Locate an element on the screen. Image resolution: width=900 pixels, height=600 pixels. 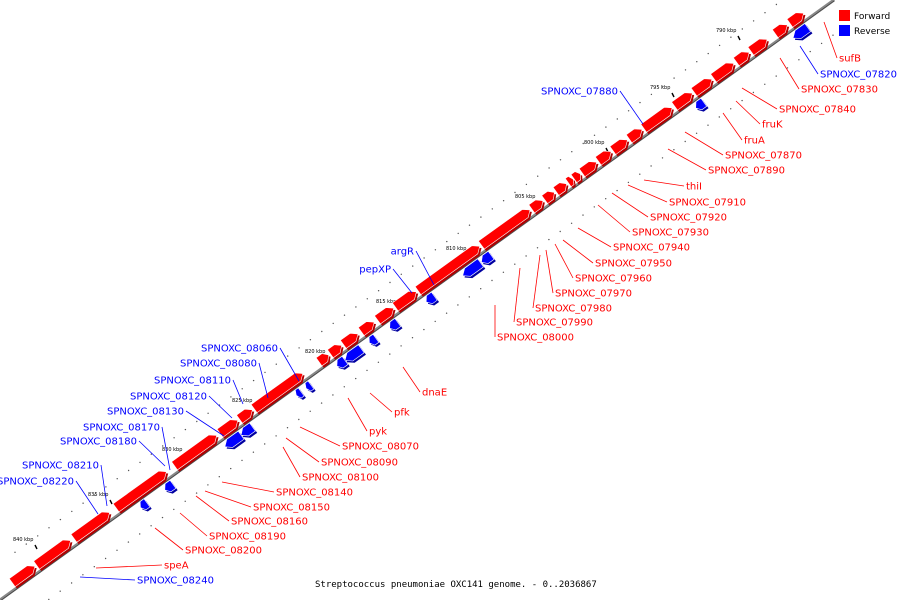
sufb-gene-arrow is located at coordinates (795, 20).